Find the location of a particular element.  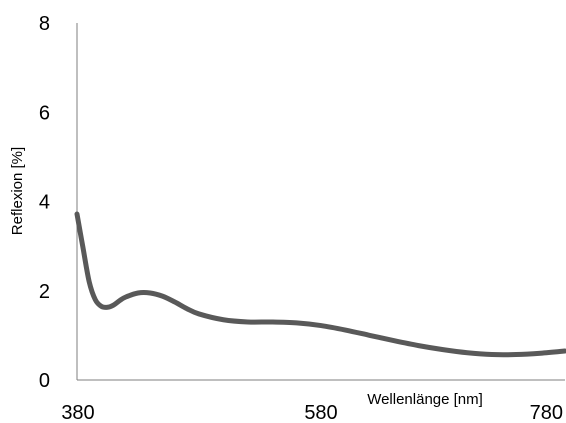

x-tick-labels: 380 580 780 is located at coordinates (312, 412).